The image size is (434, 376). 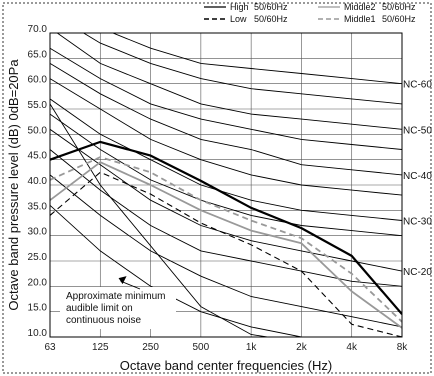 I want to click on legend-label: High, so click(x=239, y=7).